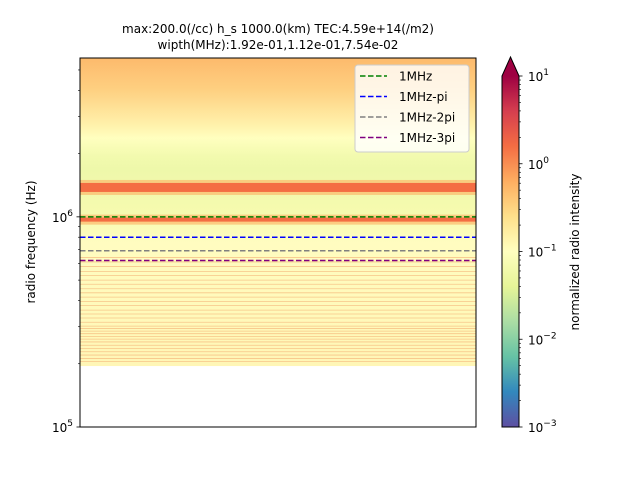 This screenshot has height=480, width=640. What do you see at coordinates (510, 251) in the screenshot?
I see `colorbar-scale` at bounding box center [510, 251].